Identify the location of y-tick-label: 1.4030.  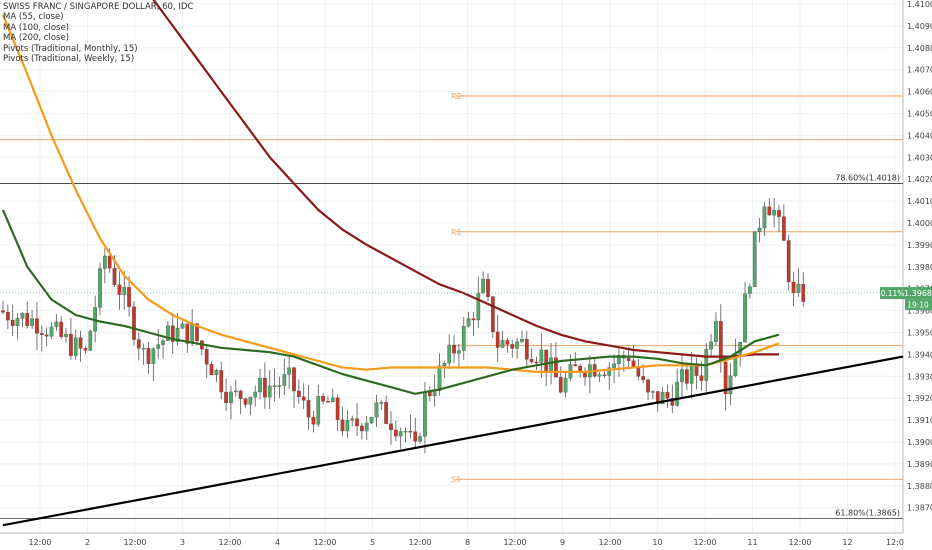
(919, 157).